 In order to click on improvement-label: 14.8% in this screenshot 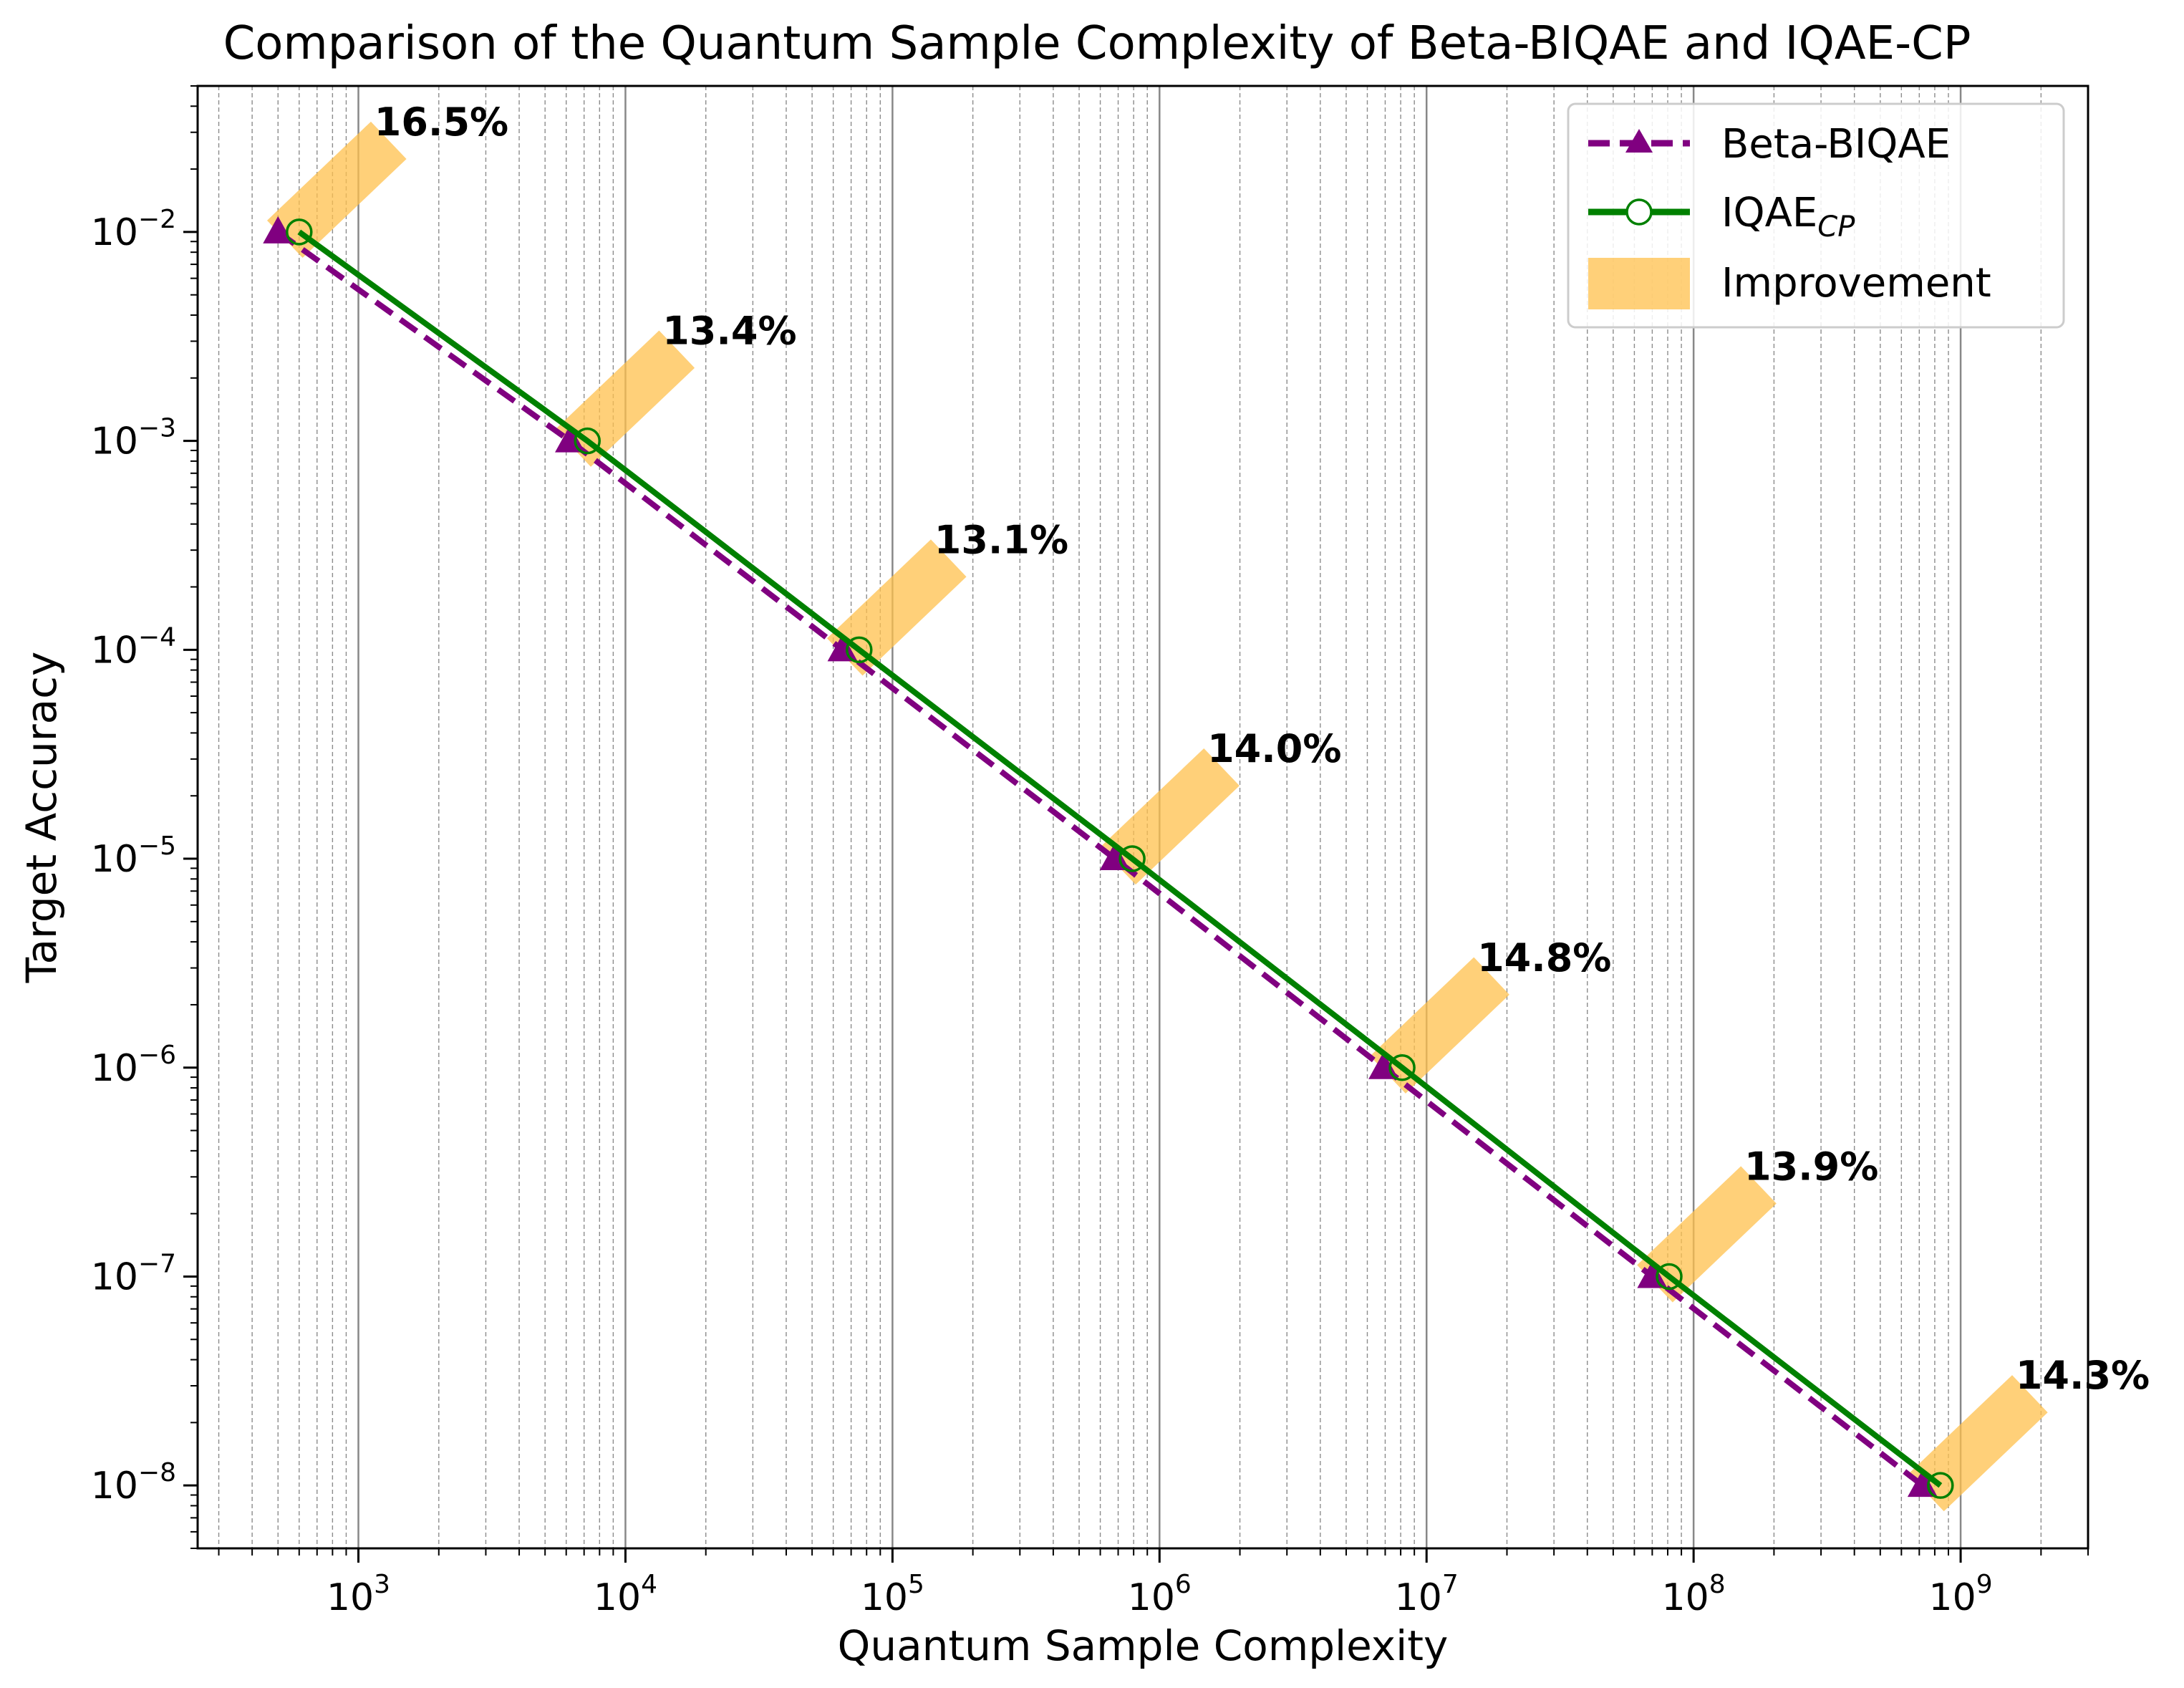, I will do `click(1544, 957)`.